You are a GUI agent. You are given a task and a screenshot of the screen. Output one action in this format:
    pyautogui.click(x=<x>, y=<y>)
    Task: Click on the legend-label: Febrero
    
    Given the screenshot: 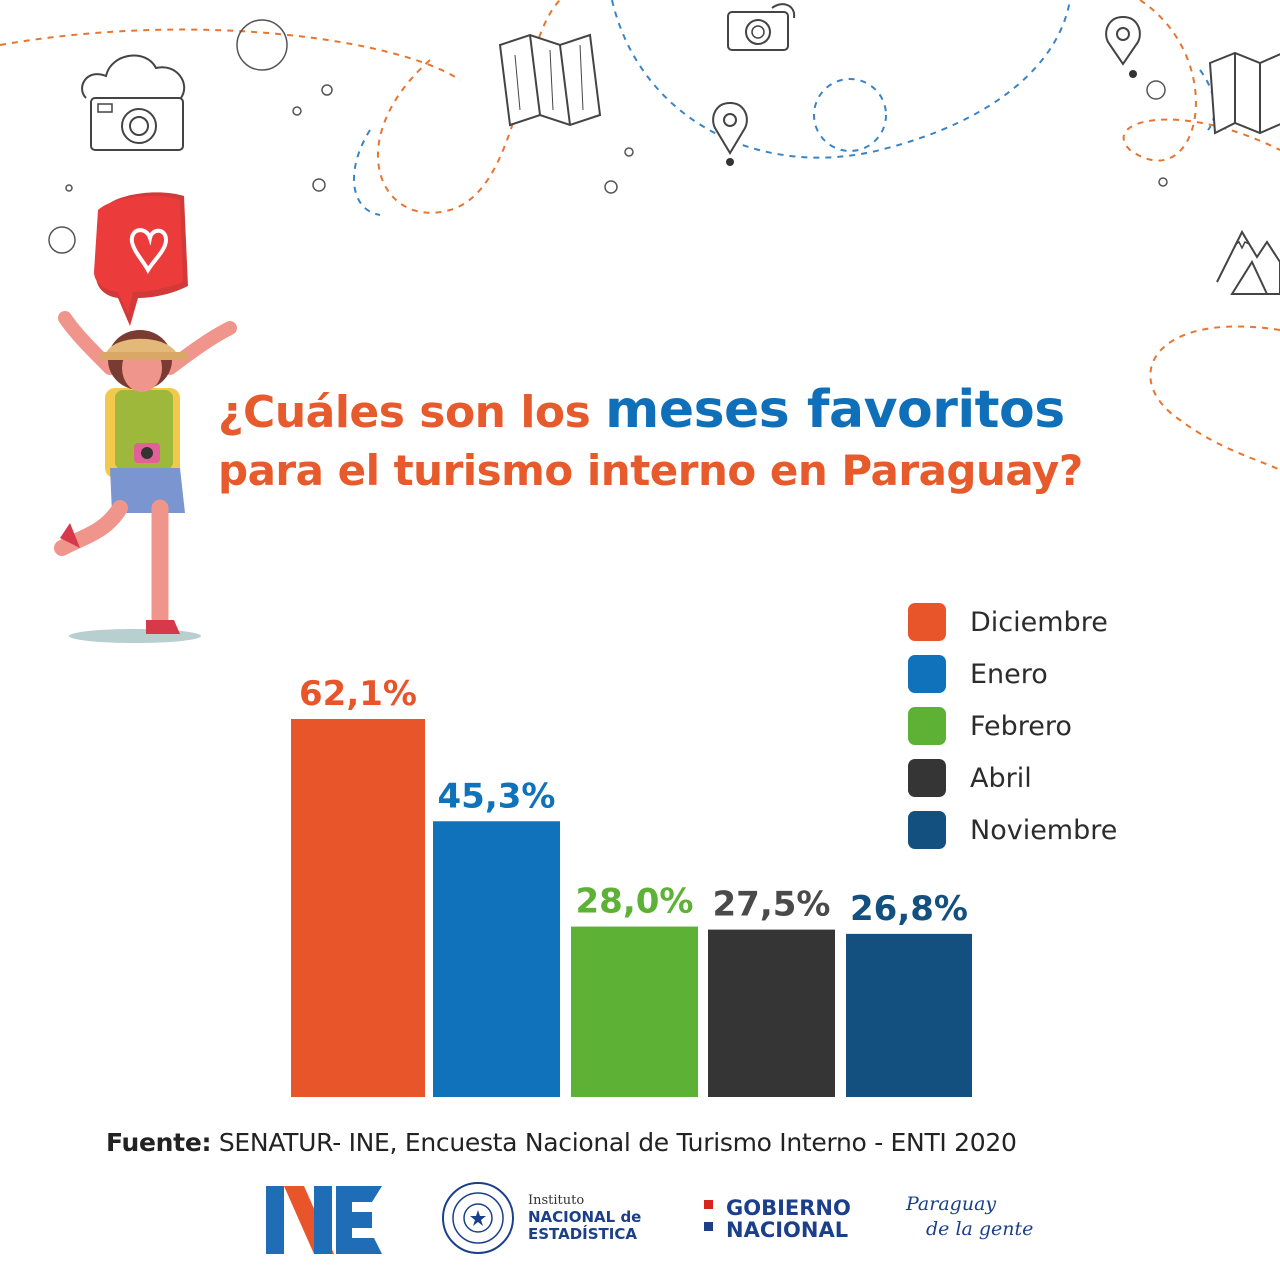 What is the action you would take?
    pyautogui.click(x=1021, y=726)
    